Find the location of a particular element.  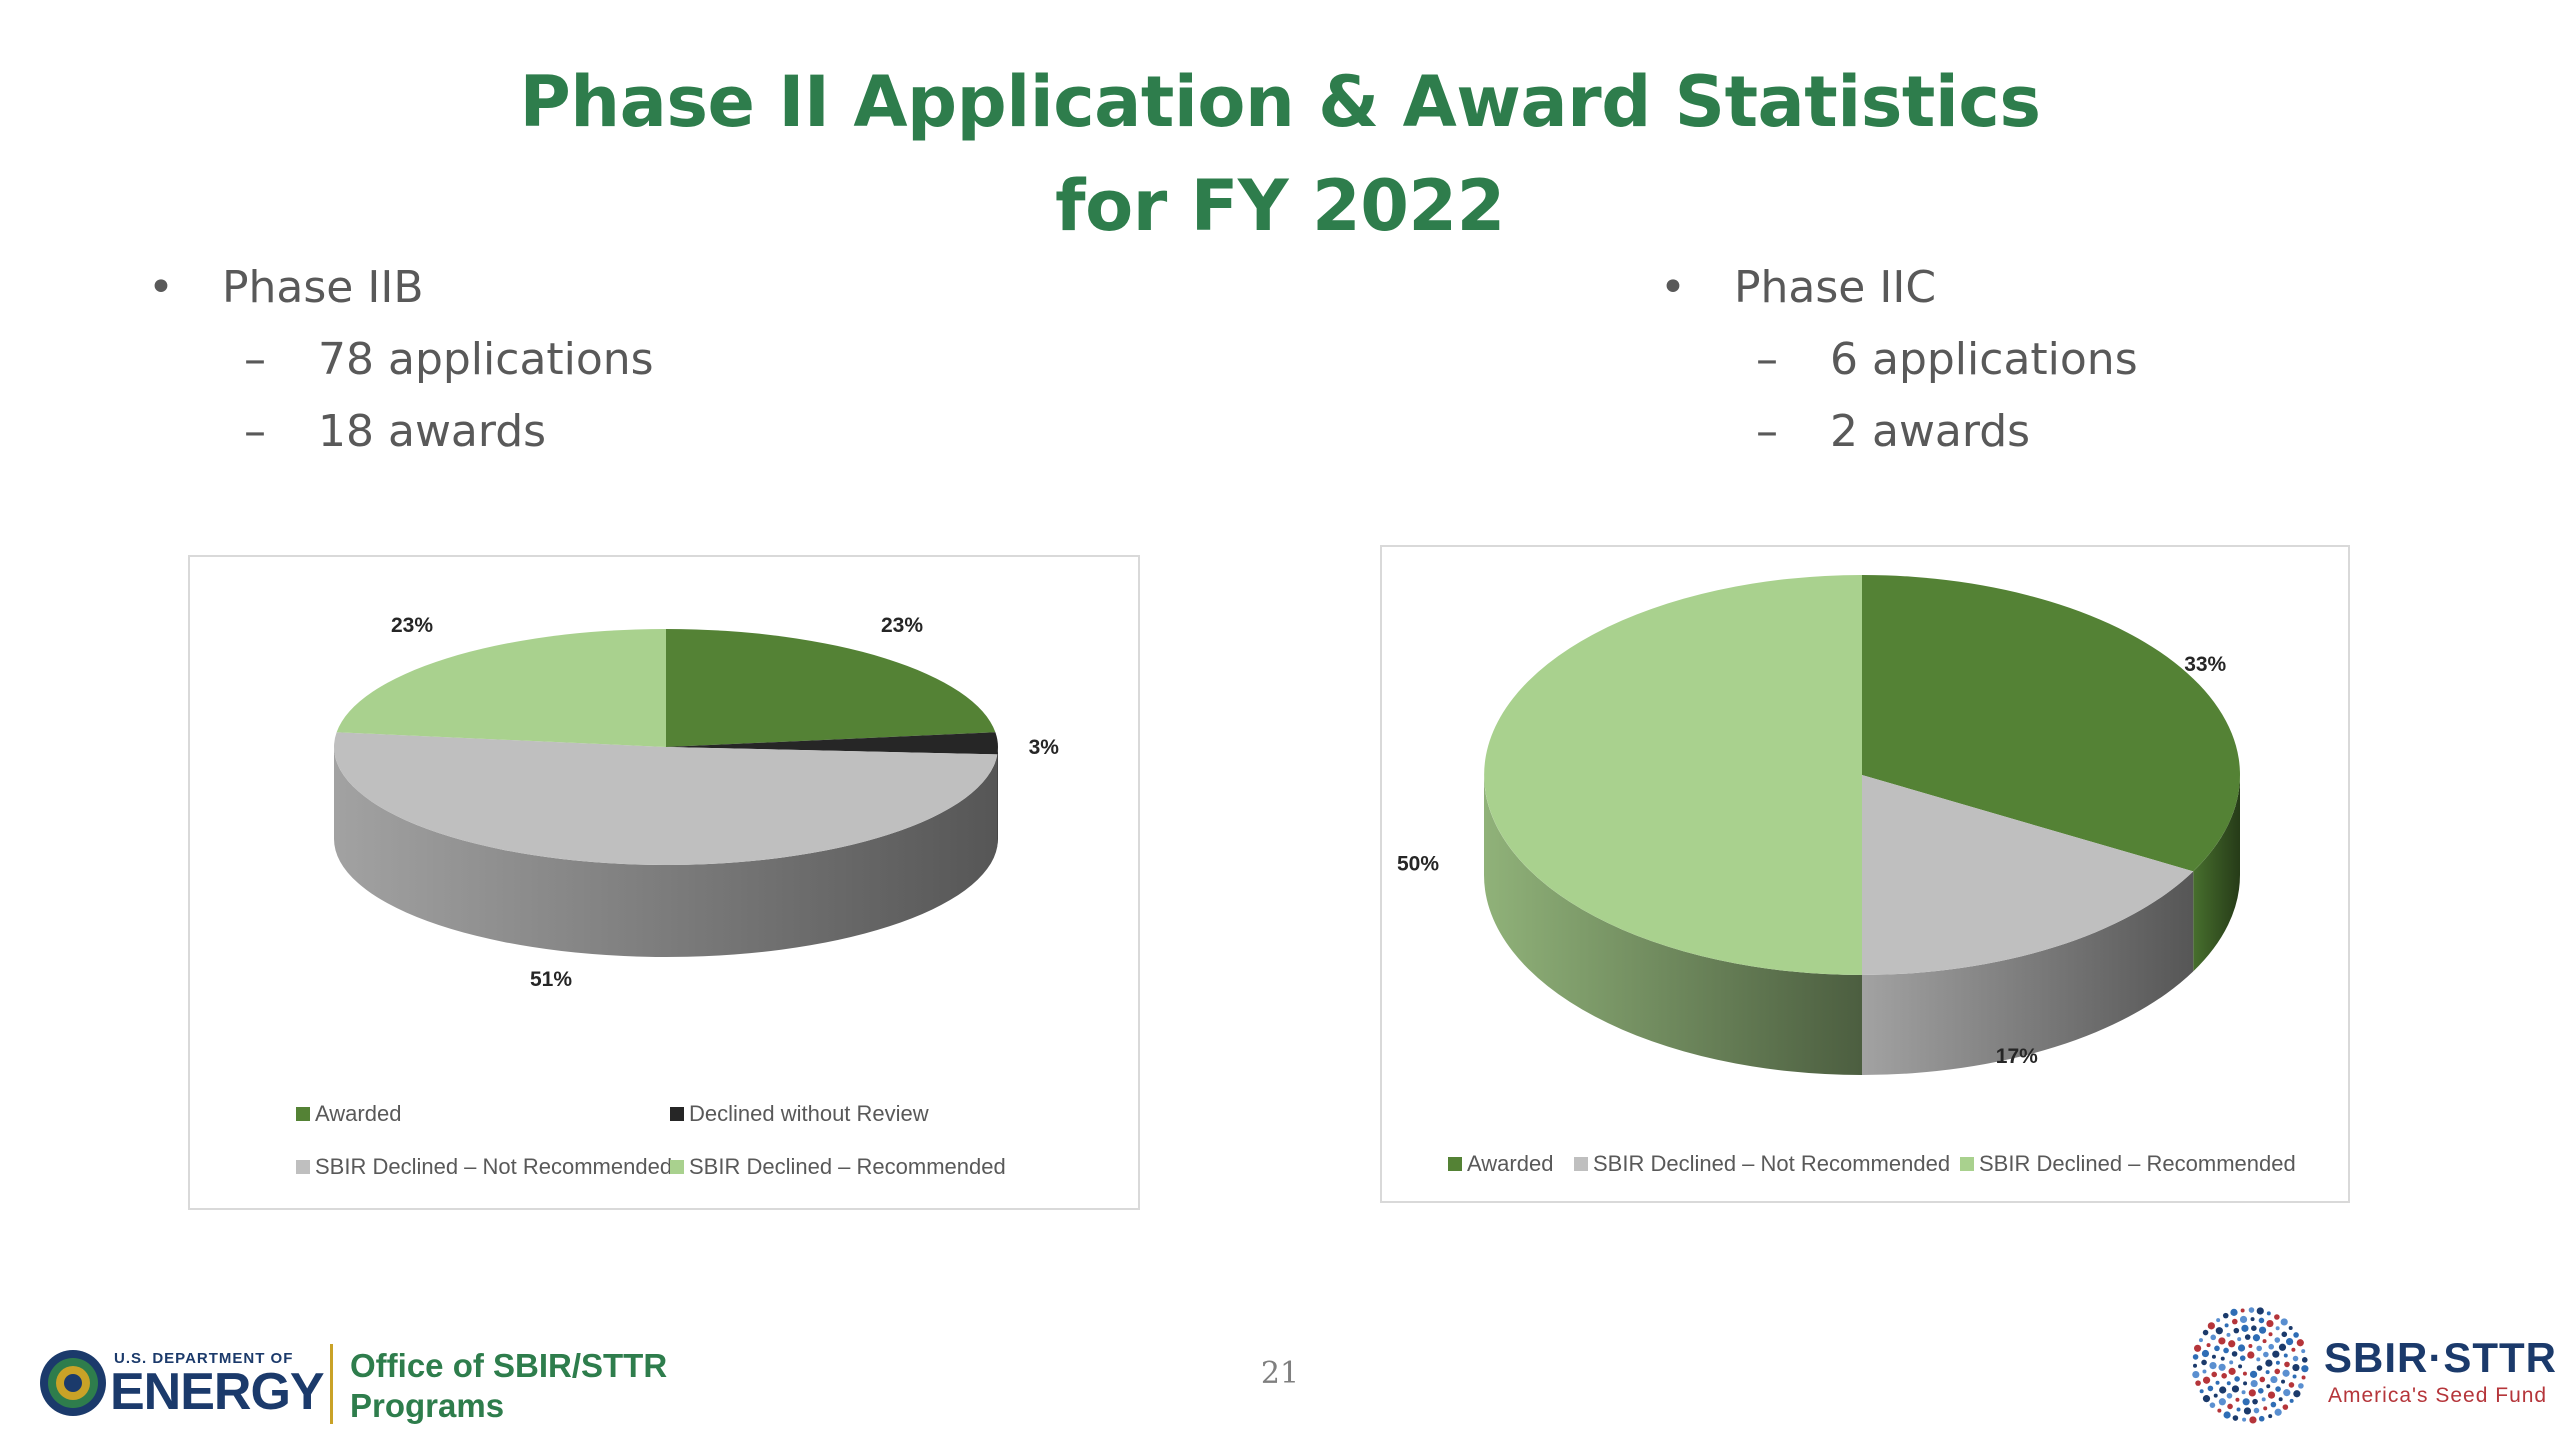

phase-iib-heading: Phase IIB is located at coordinates (401, 288).